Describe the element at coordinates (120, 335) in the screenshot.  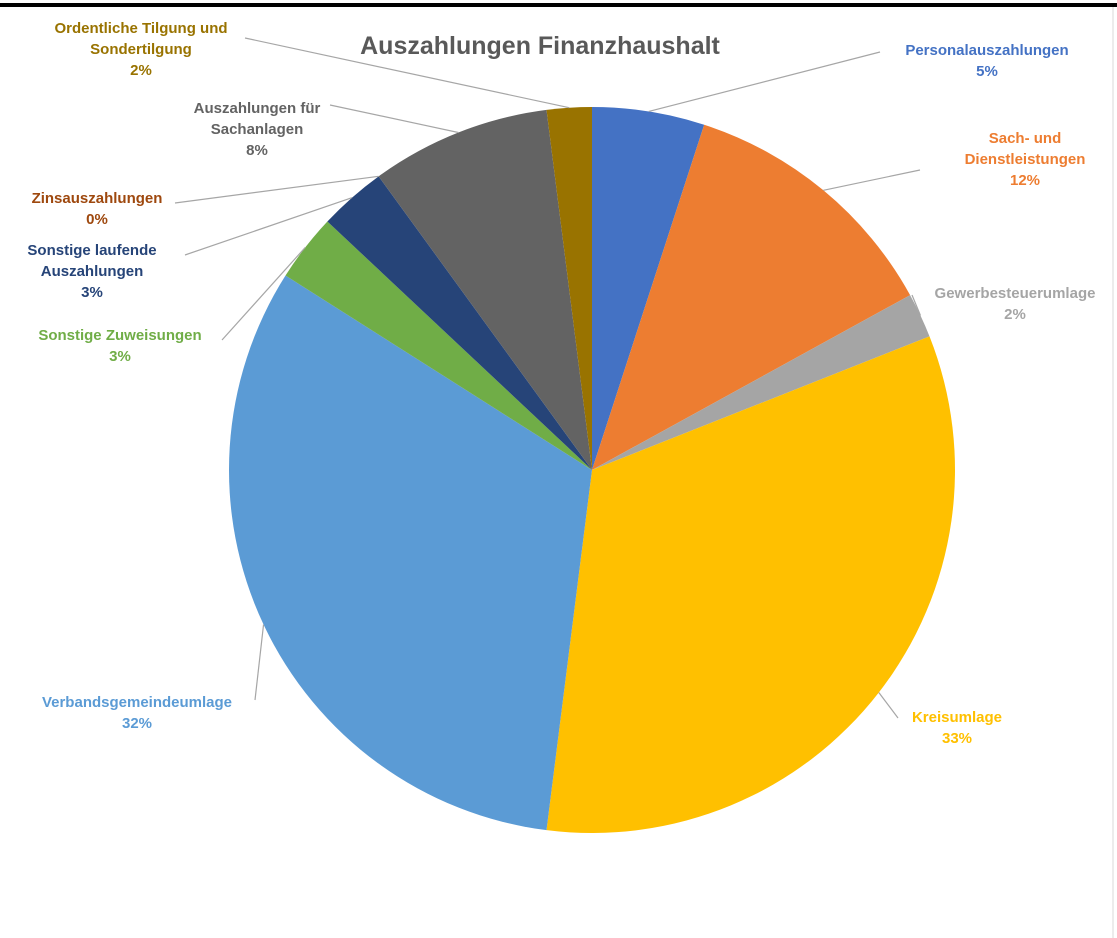
I see `slice-label: Sonstige Zuweisungen` at that location.